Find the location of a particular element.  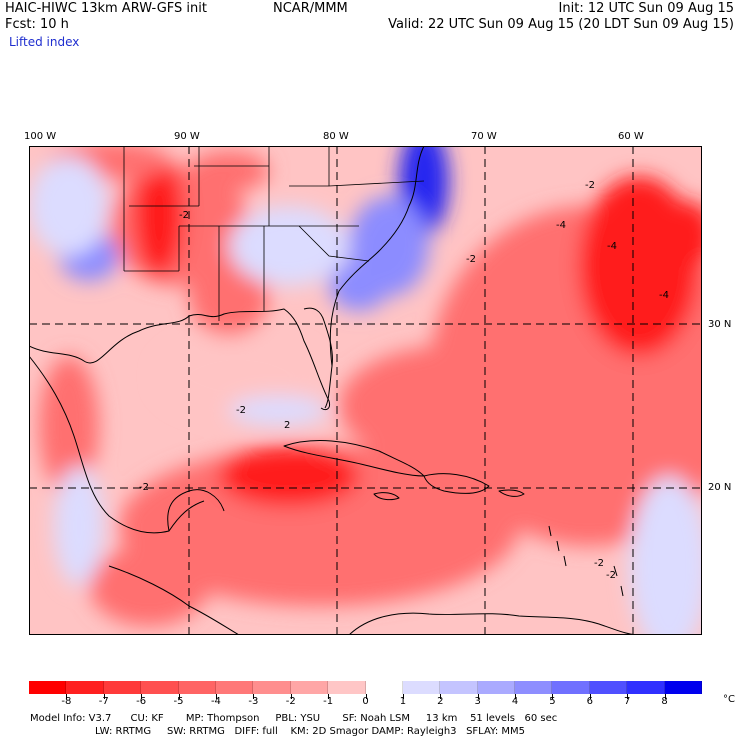

colorbar-unit: °C is located at coordinates (729, 699).